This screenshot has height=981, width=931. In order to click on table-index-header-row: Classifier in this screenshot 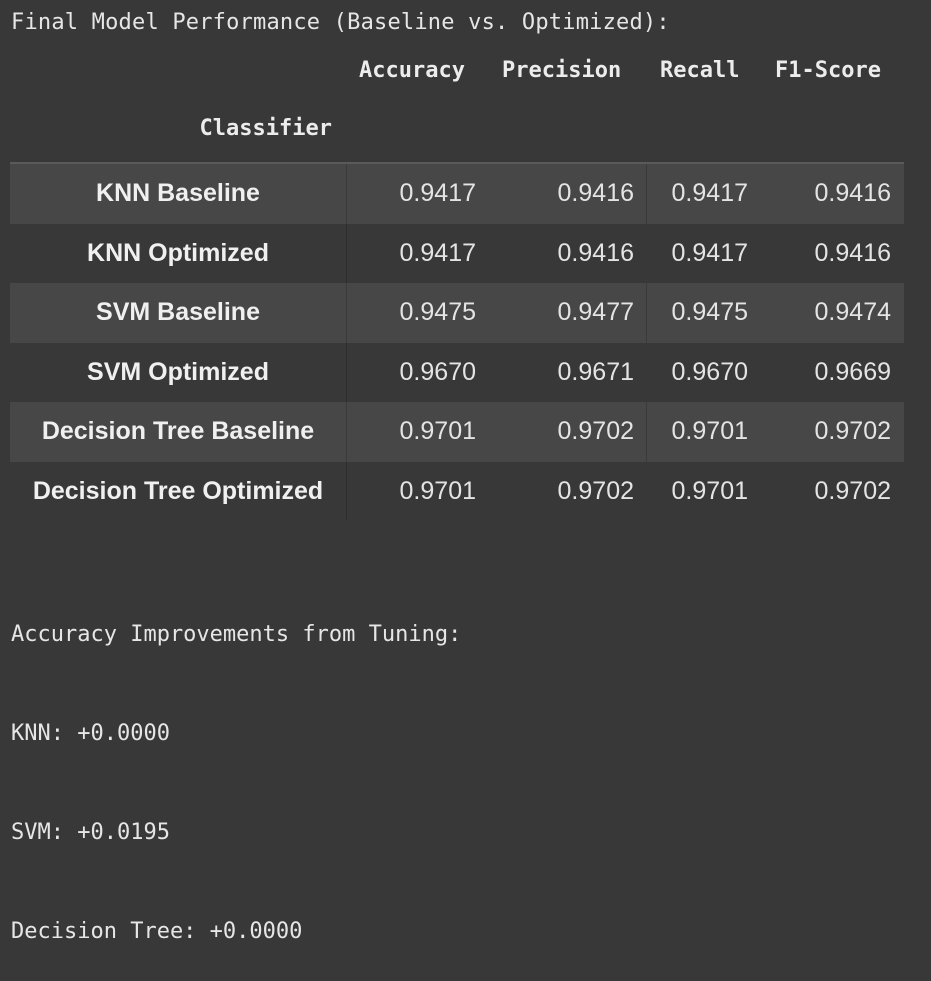, I will do `click(457, 134)`.